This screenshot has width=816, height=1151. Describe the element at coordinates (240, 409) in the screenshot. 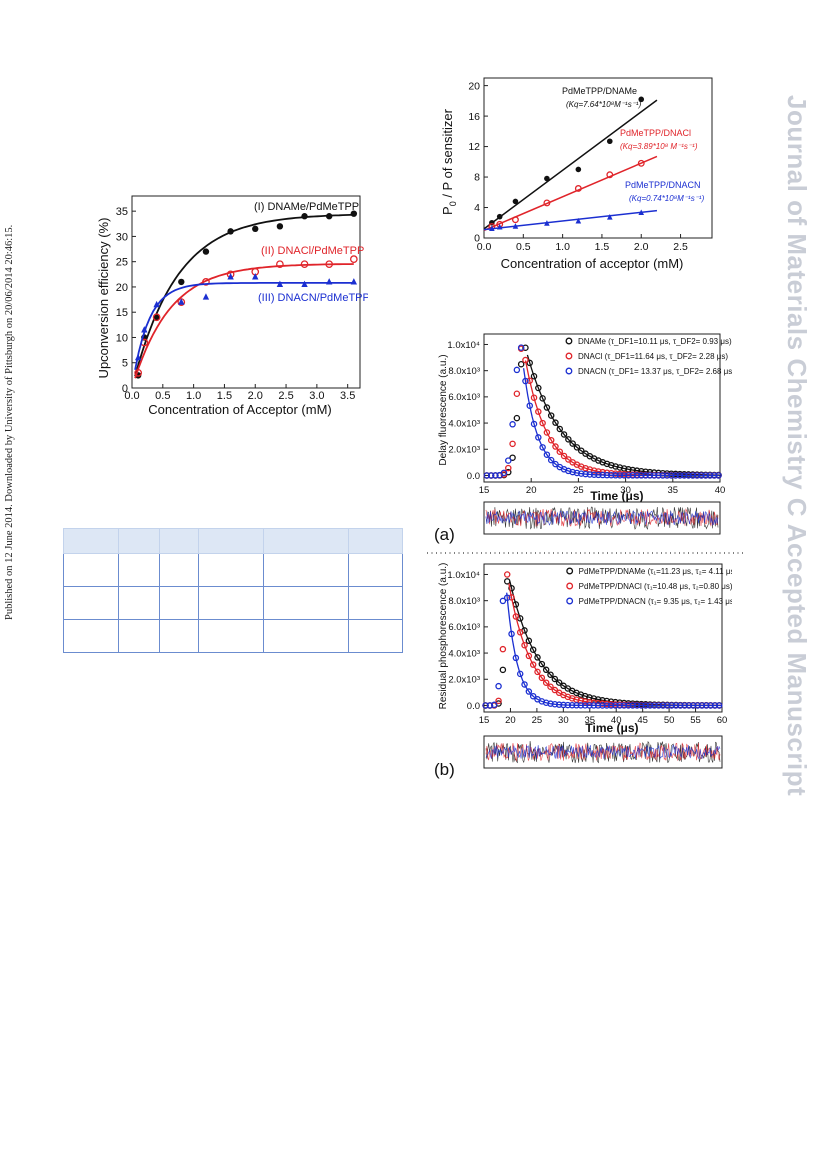

I see `upconversion-xlabel: Concentration of Acceptor (mM)` at that location.